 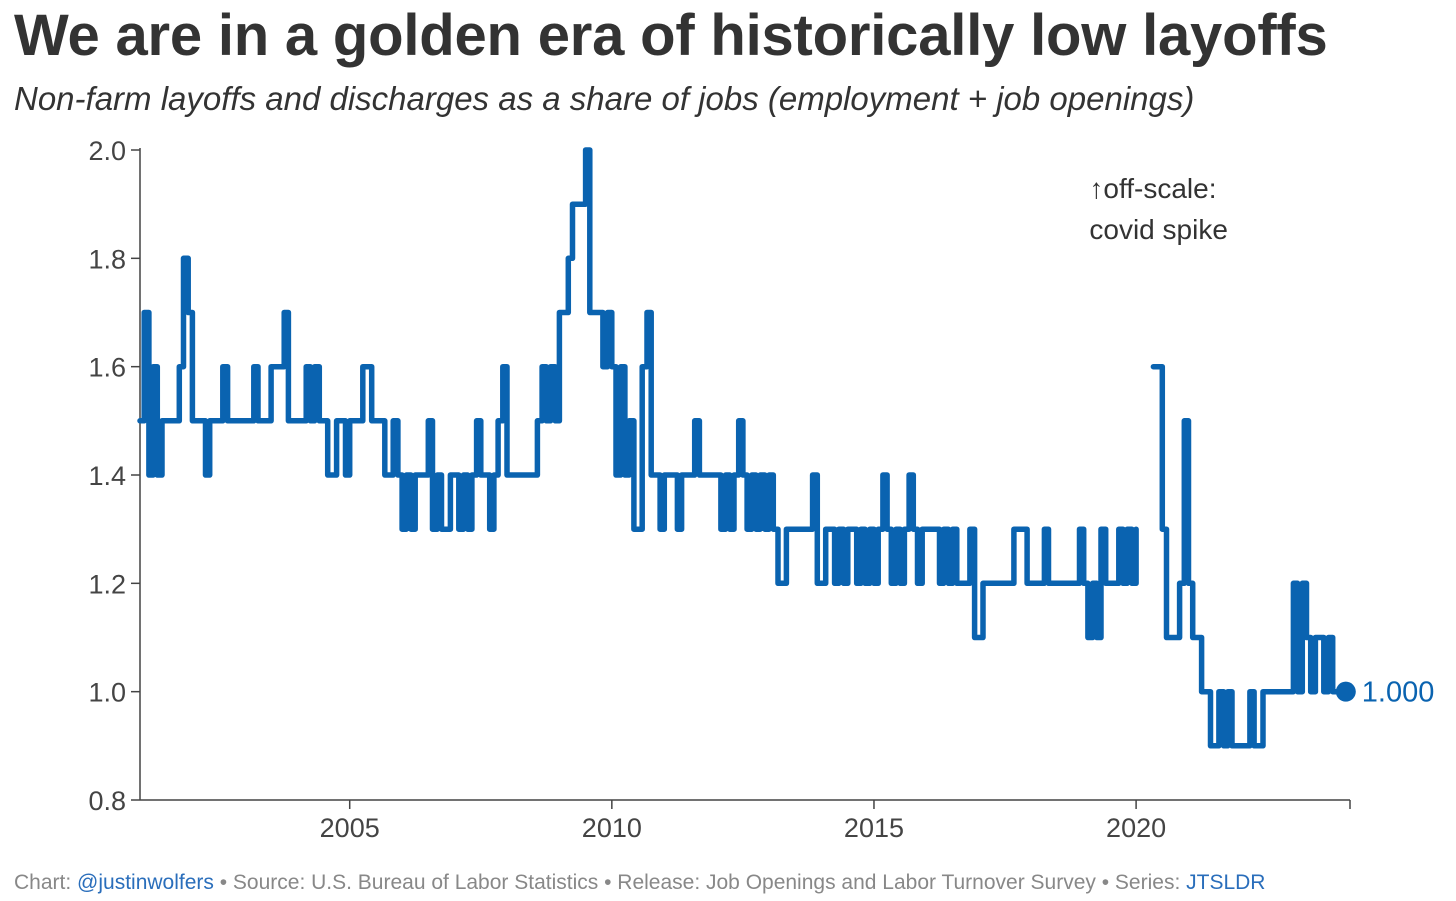 What do you see at coordinates (107, 801) in the screenshot?
I see `y-tick-label: 0.8` at bounding box center [107, 801].